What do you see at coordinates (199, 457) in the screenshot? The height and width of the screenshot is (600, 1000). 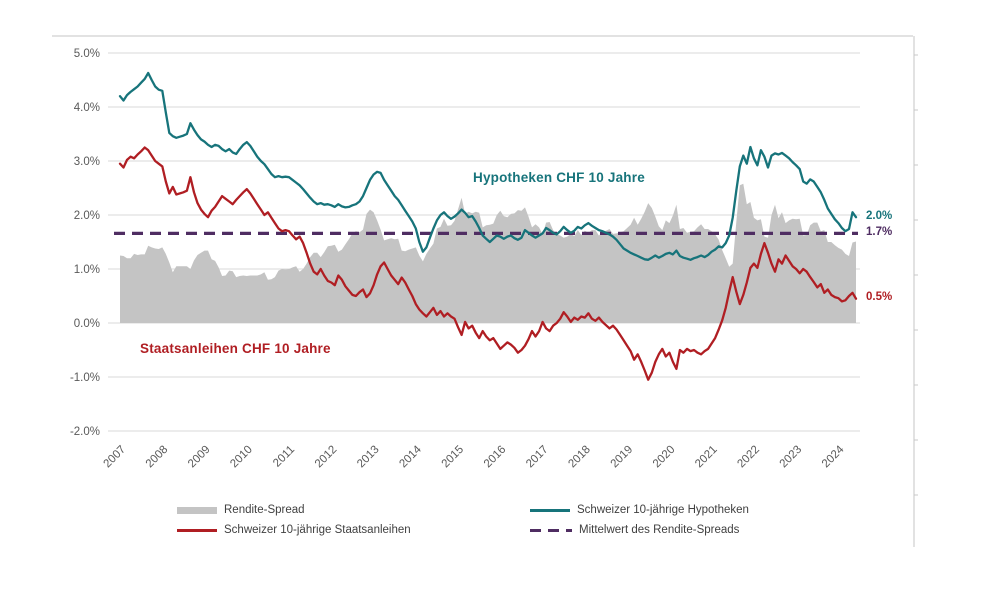 I see `x-tick-label: 2009` at bounding box center [199, 457].